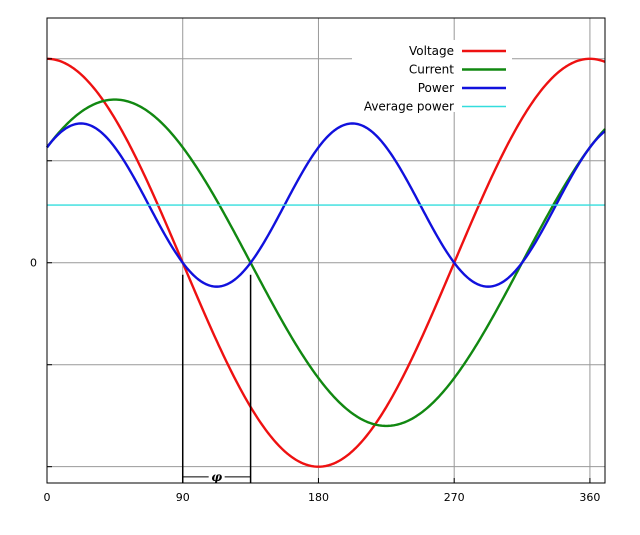 This screenshot has height=535, width=640. What do you see at coordinates (431, 51) in the screenshot?
I see `legend-label: Voltage` at bounding box center [431, 51].